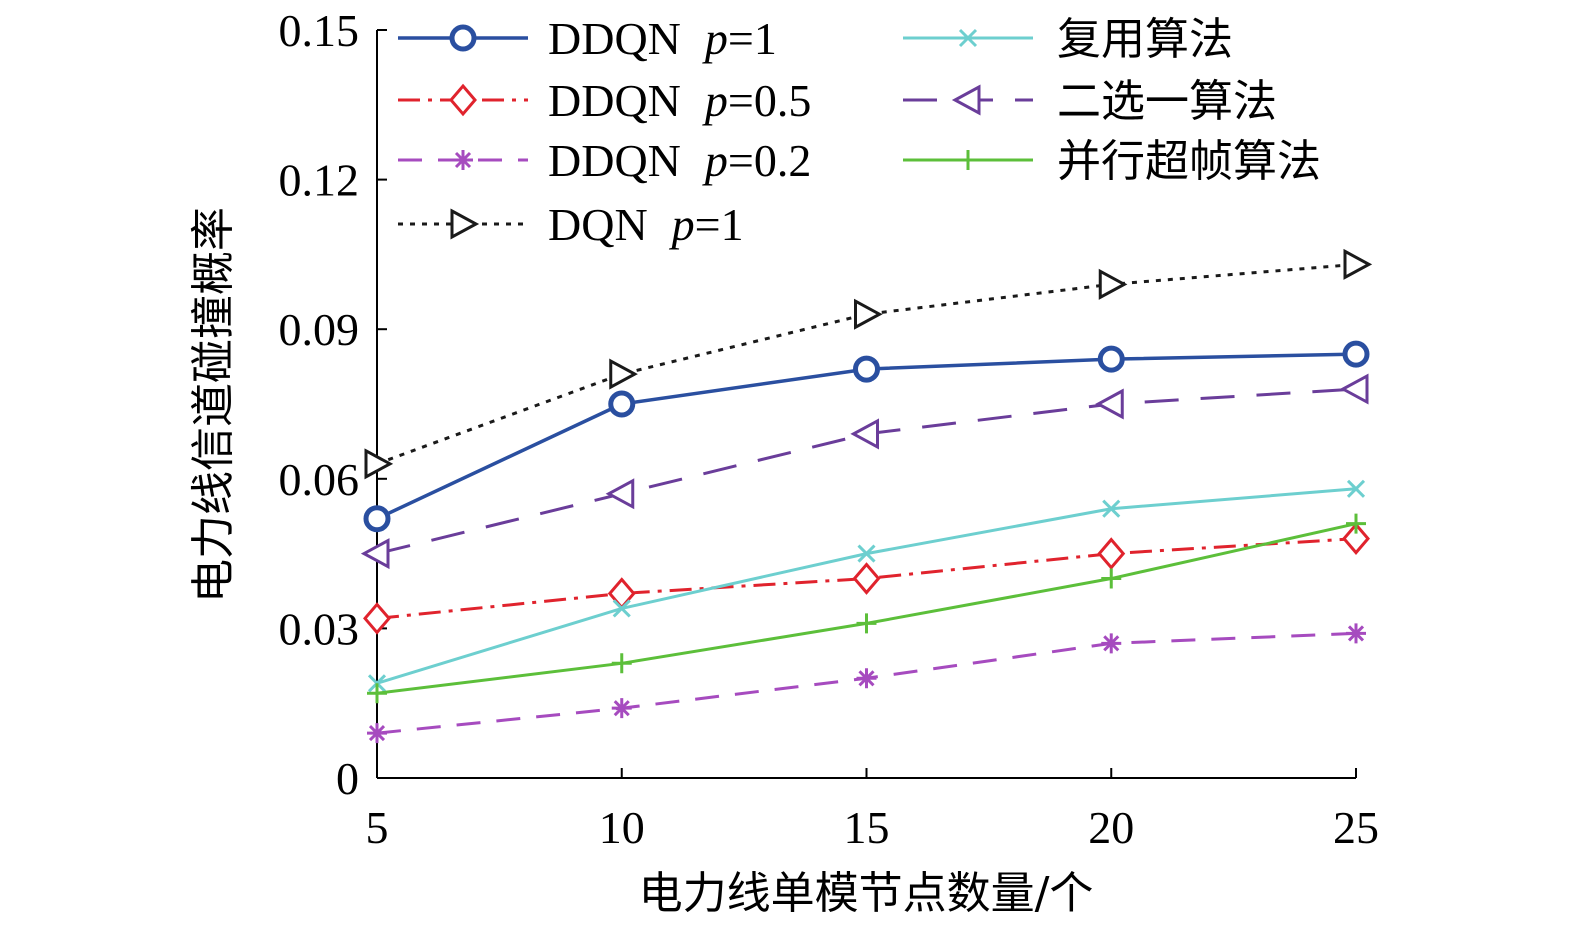  I want to click on x-tick-label: 20, so click(1111, 827).